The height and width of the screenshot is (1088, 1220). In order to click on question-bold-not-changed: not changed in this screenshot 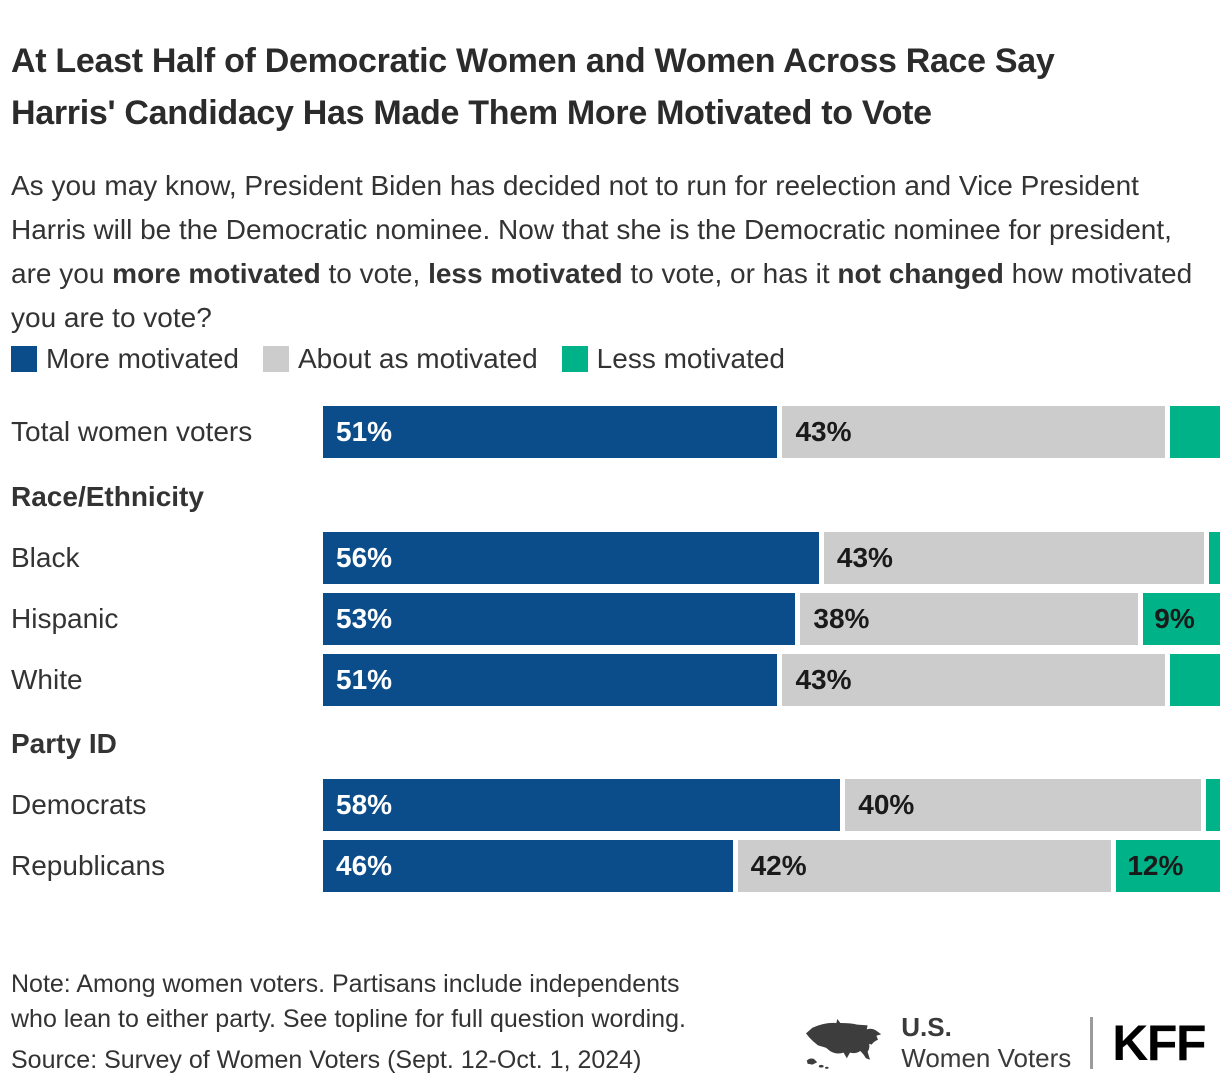, I will do `click(920, 273)`.